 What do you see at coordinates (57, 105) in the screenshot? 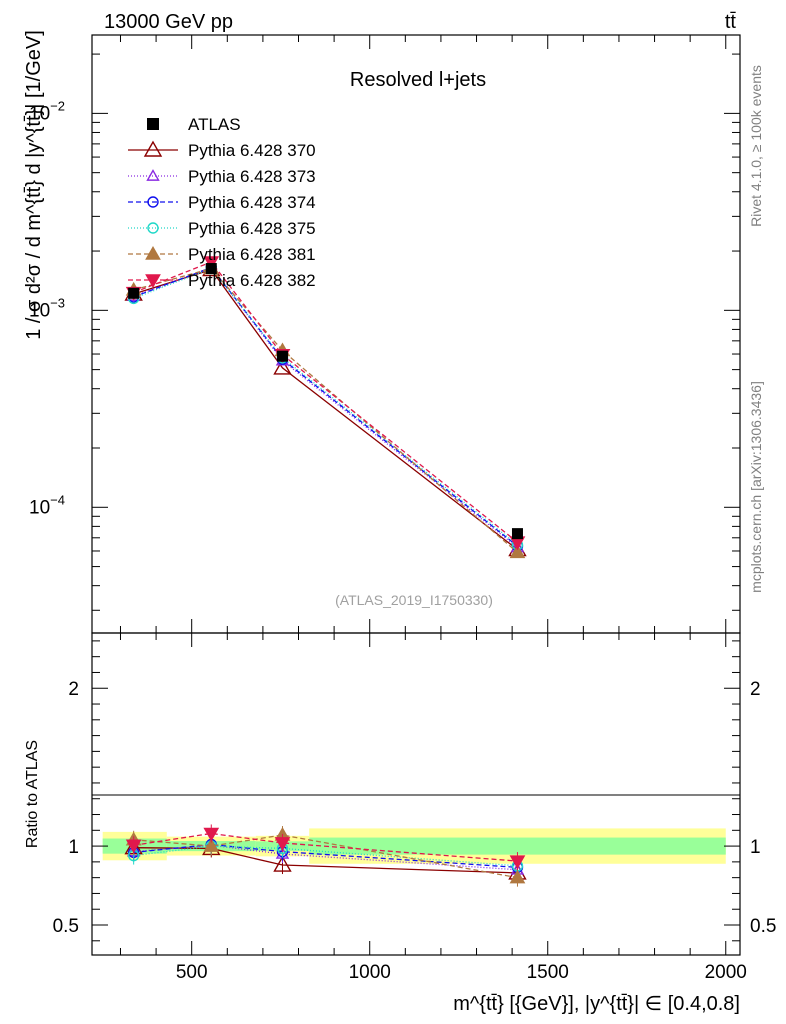
I see `y-tick-label-exponent: −2` at bounding box center [57, 105].